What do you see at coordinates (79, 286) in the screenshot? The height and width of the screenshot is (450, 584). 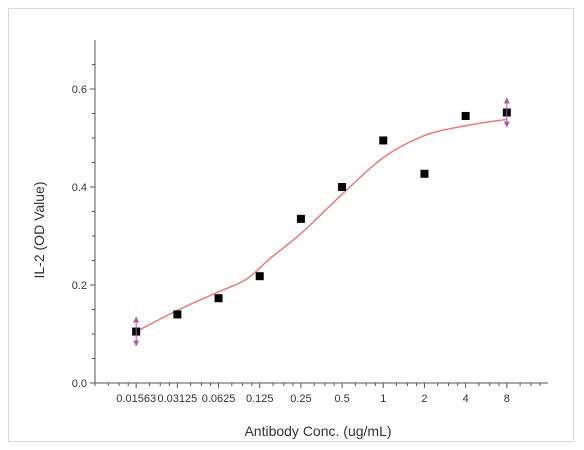 I see `y-tick-label: 0.2` at bounding box center [79, 286].